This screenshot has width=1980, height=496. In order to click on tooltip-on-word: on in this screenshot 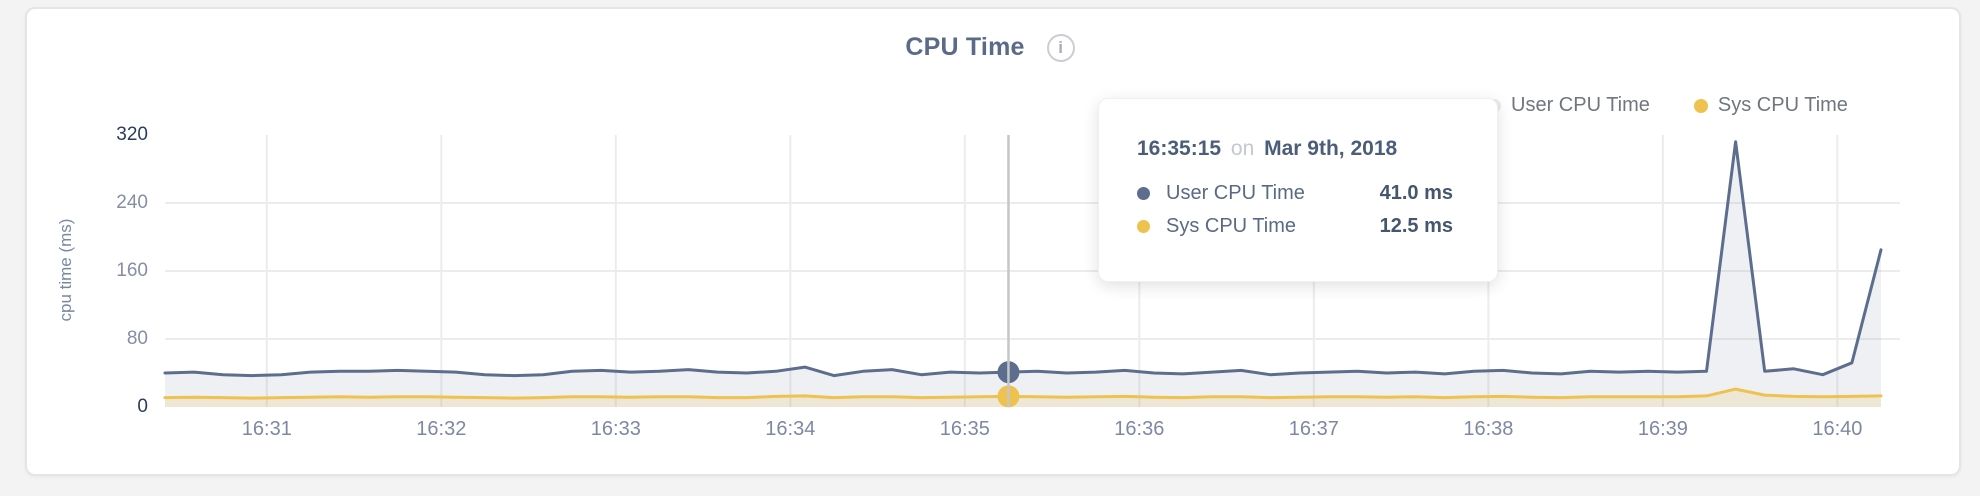, I will do `click(1242, 148)`.